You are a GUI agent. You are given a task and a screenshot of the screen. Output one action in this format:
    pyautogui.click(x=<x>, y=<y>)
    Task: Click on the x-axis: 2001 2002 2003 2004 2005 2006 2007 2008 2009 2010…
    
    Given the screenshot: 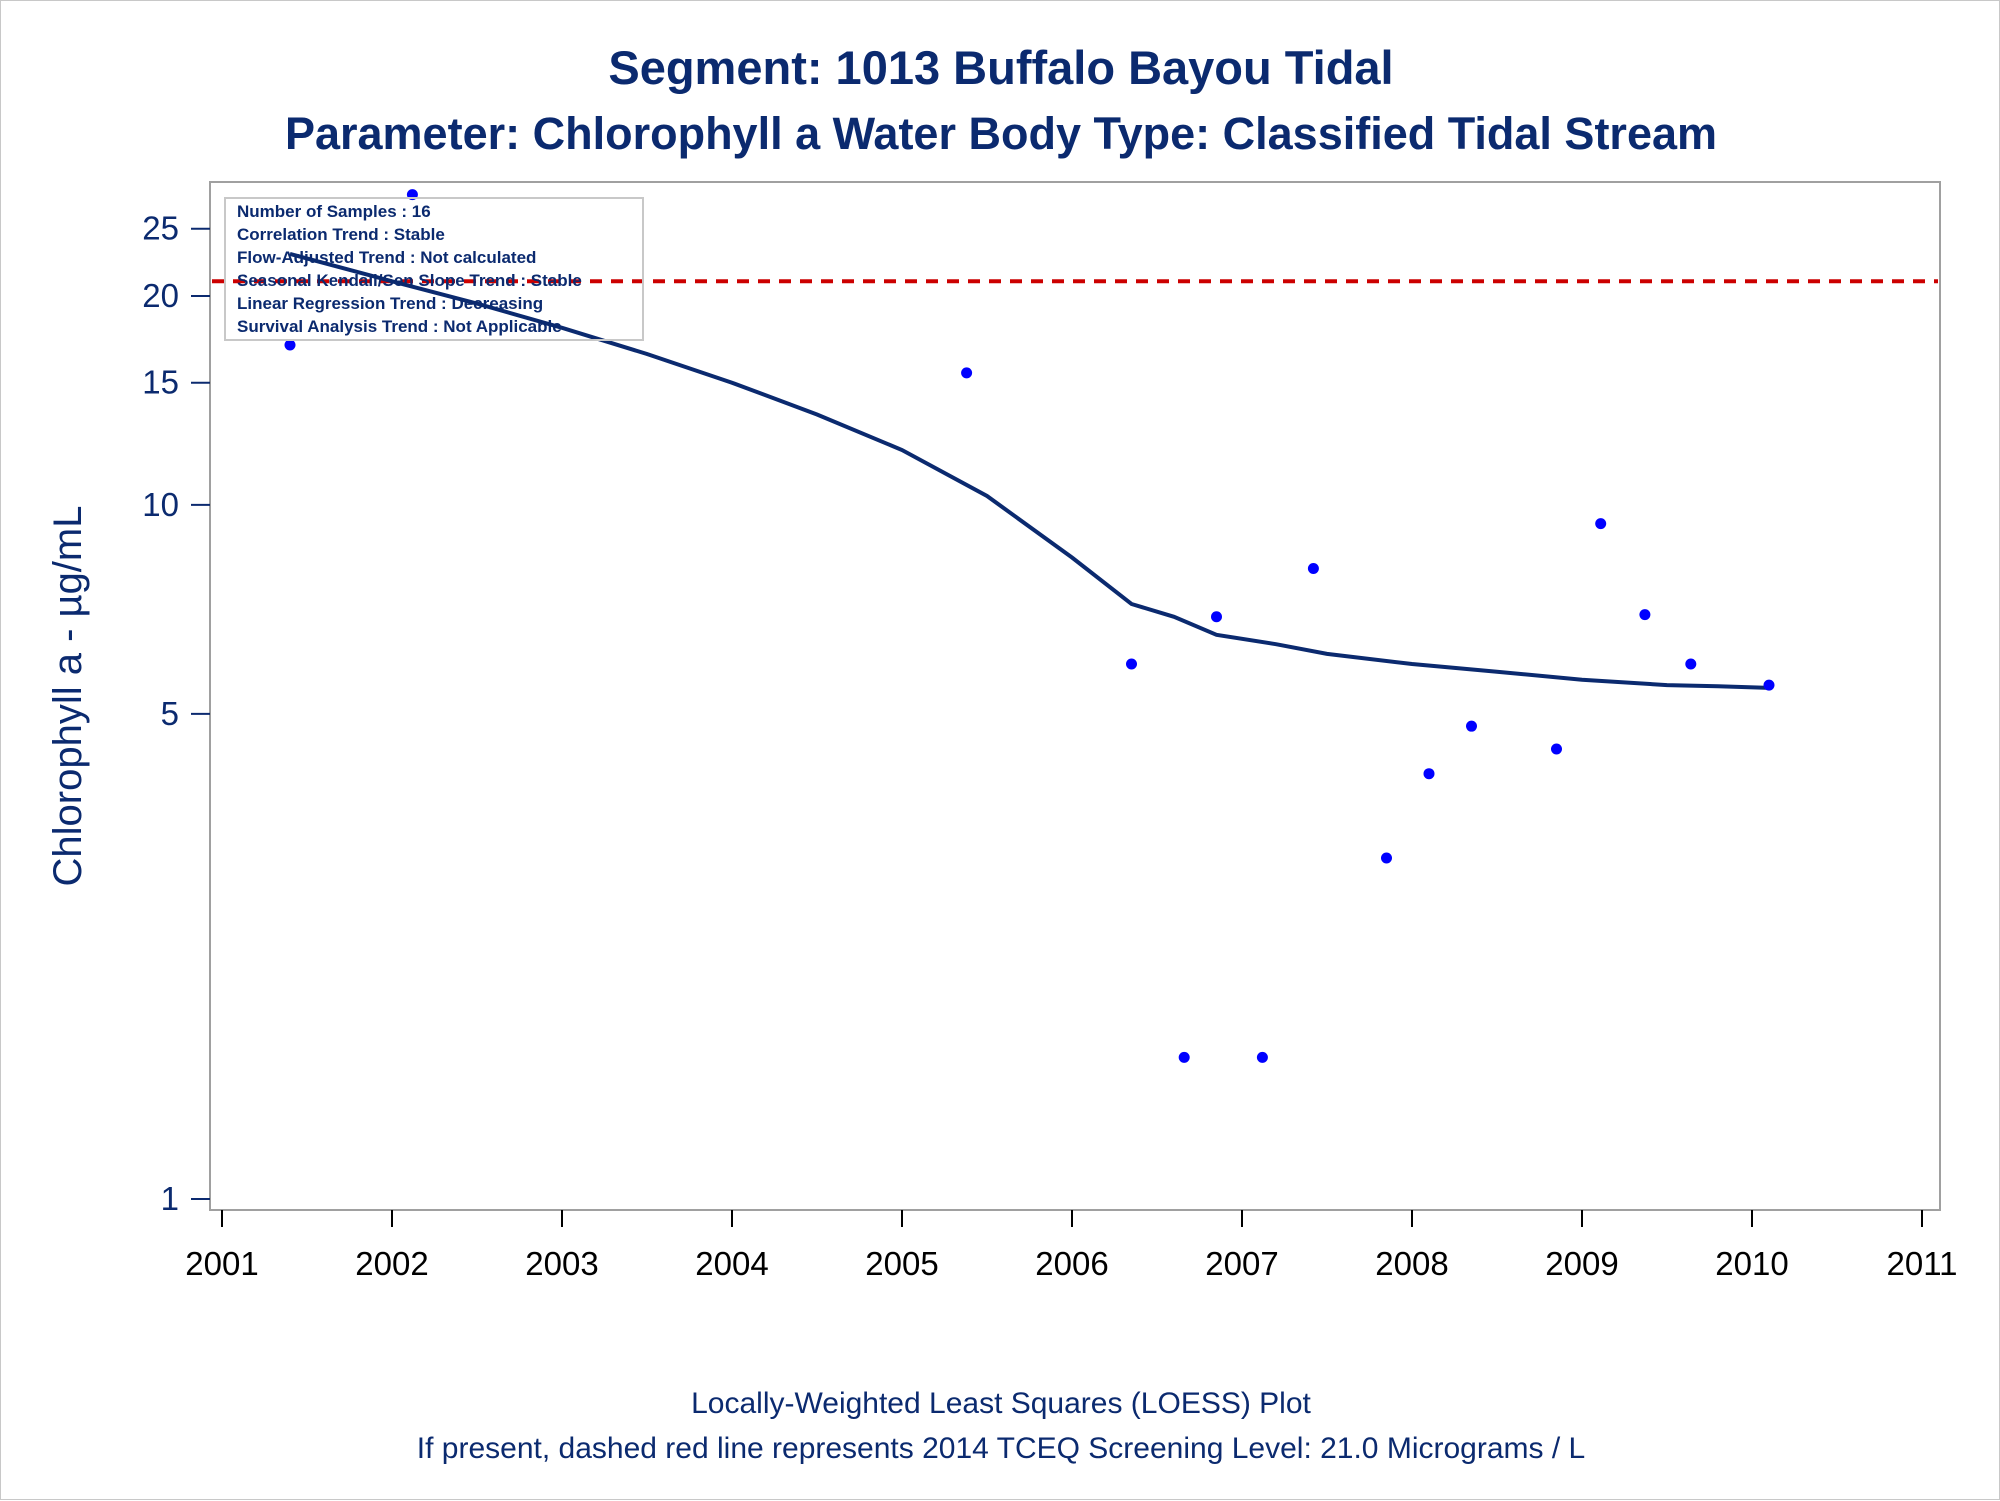 What is the action you would take?
    pyautogui.click(x=1071, y=1246)
    